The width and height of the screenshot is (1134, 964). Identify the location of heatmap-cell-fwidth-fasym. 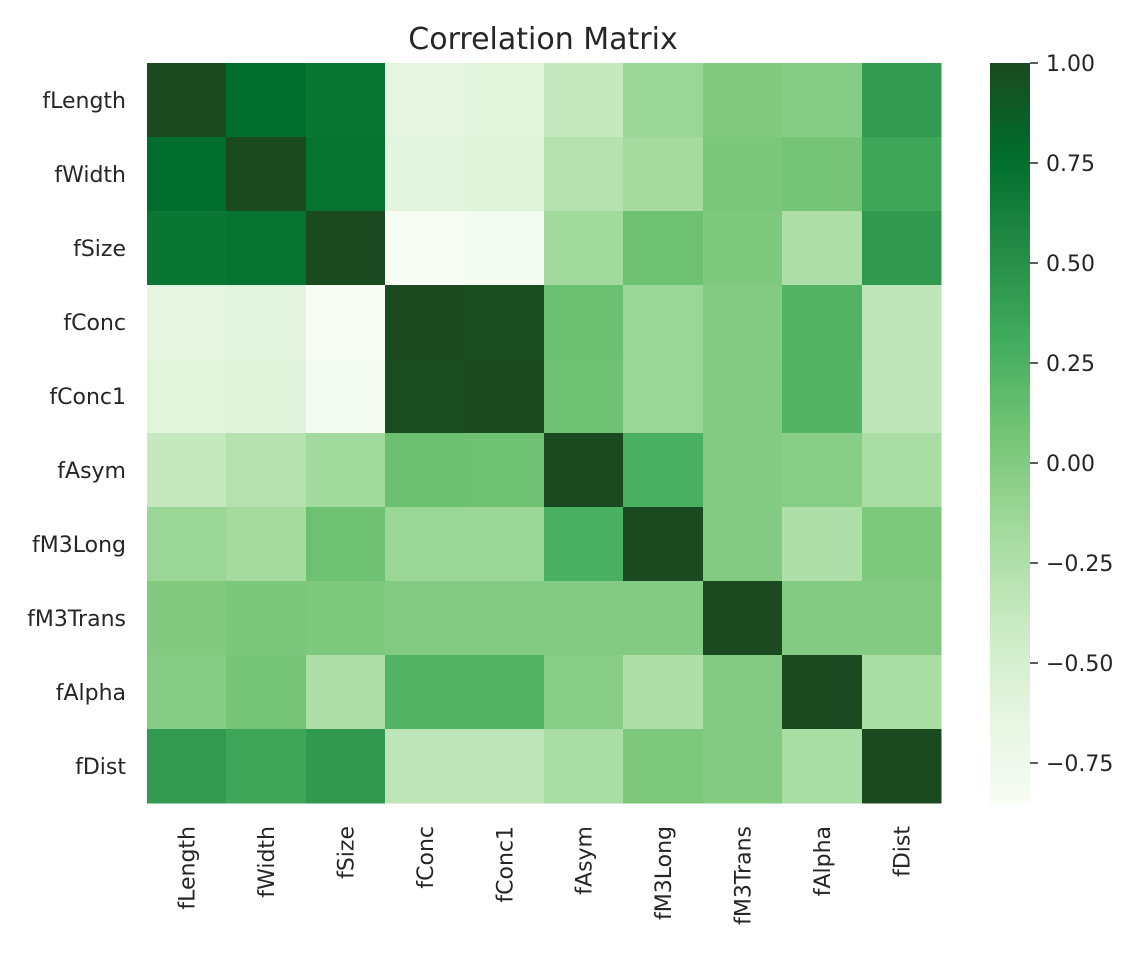
(584, 174).